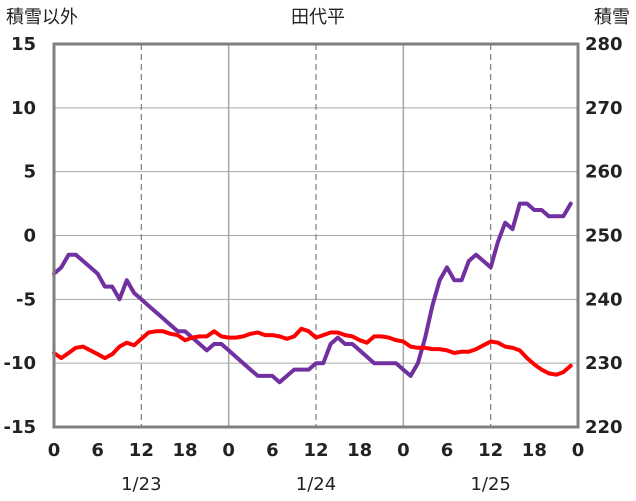 This screenshot has height=501, width=636. What do you see at coordinates (19, 363) in the screenshot?
I see `left-tick-label: -10` at bounding box center [19, 363].